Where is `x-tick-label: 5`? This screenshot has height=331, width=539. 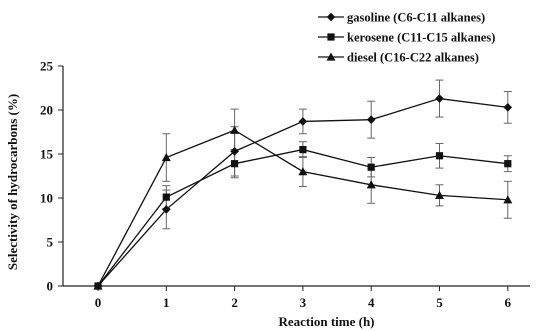
x-tick-label: 5 is located at coordinates (439, 302).